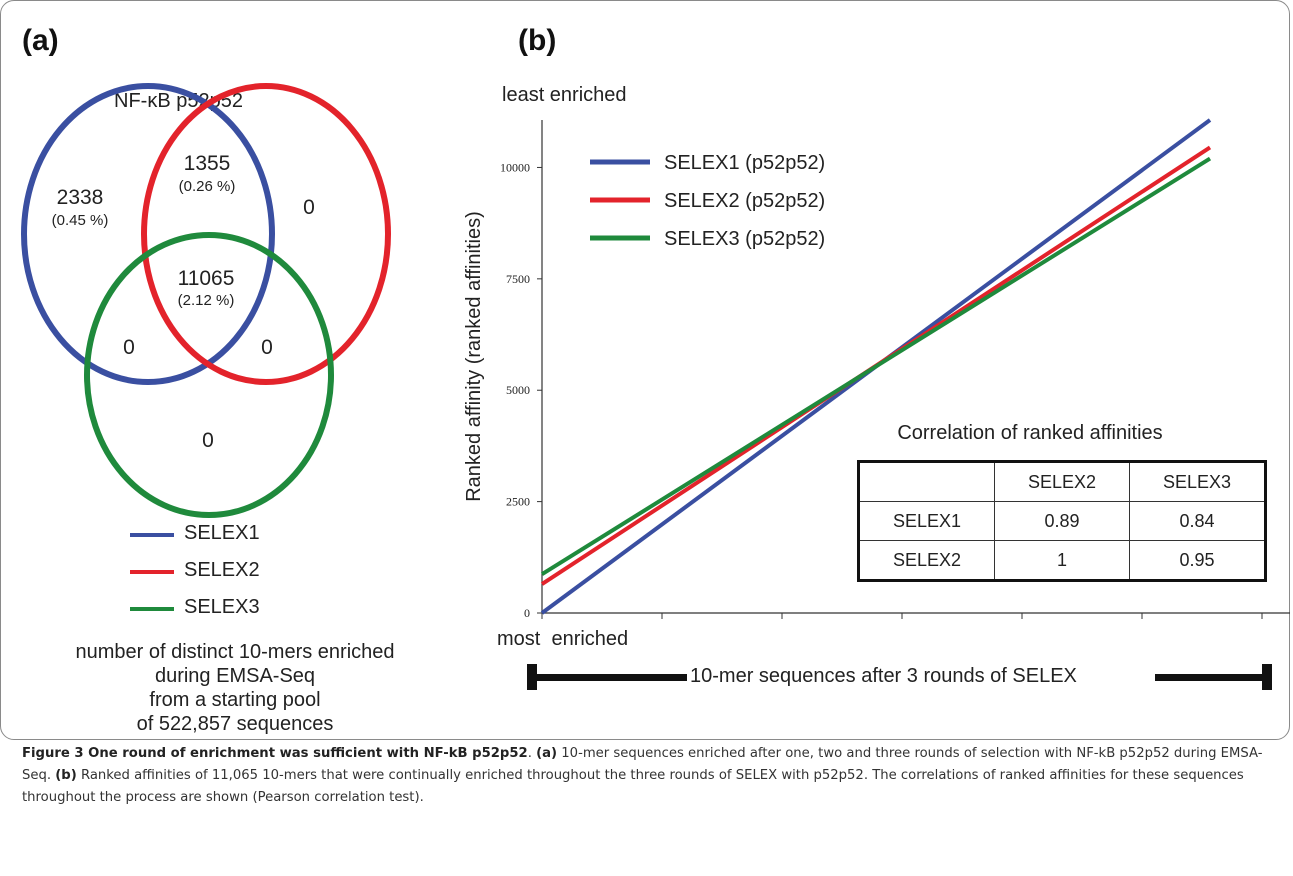 Image resolution: width=1293 pixels, height=876 pixels. I want to click on caption-tag-b: (b), so click(66, 775).